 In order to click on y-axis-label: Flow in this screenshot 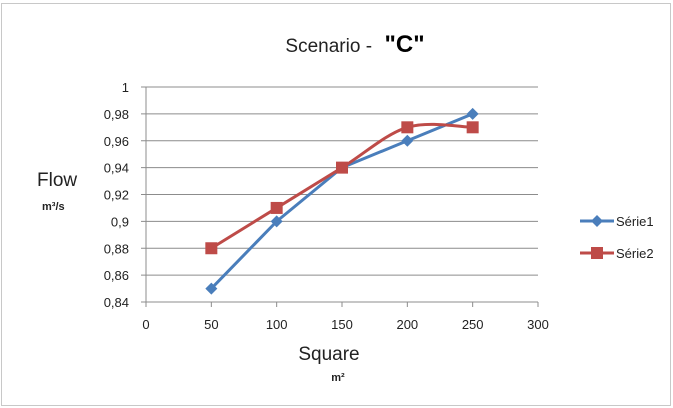, I will do `click(57, 180)`.